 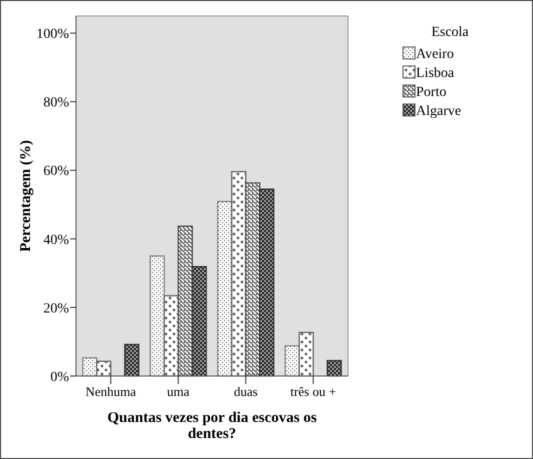 I want to click on x-tick-label: três ou +, so click(x=313, y=391).